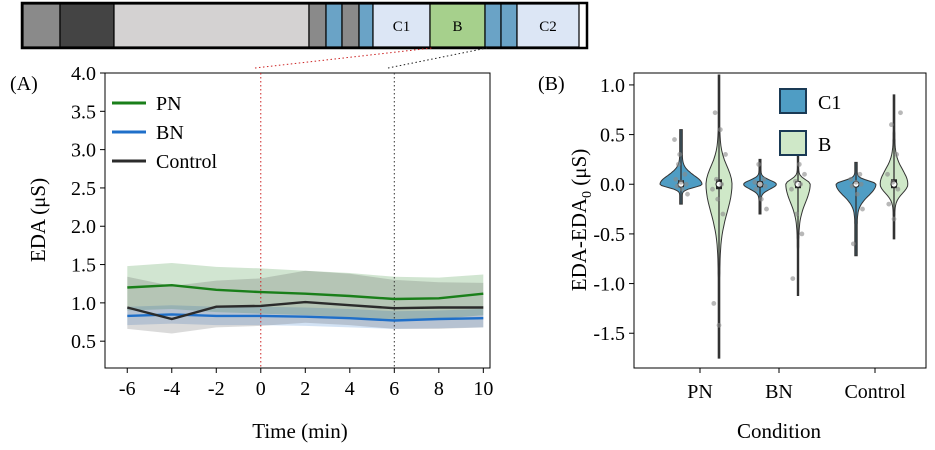 The image size is (935, 450). Describe the element at coordinates (216, 389) in the screenshot. I see `x-tick-label: -2` at that location.